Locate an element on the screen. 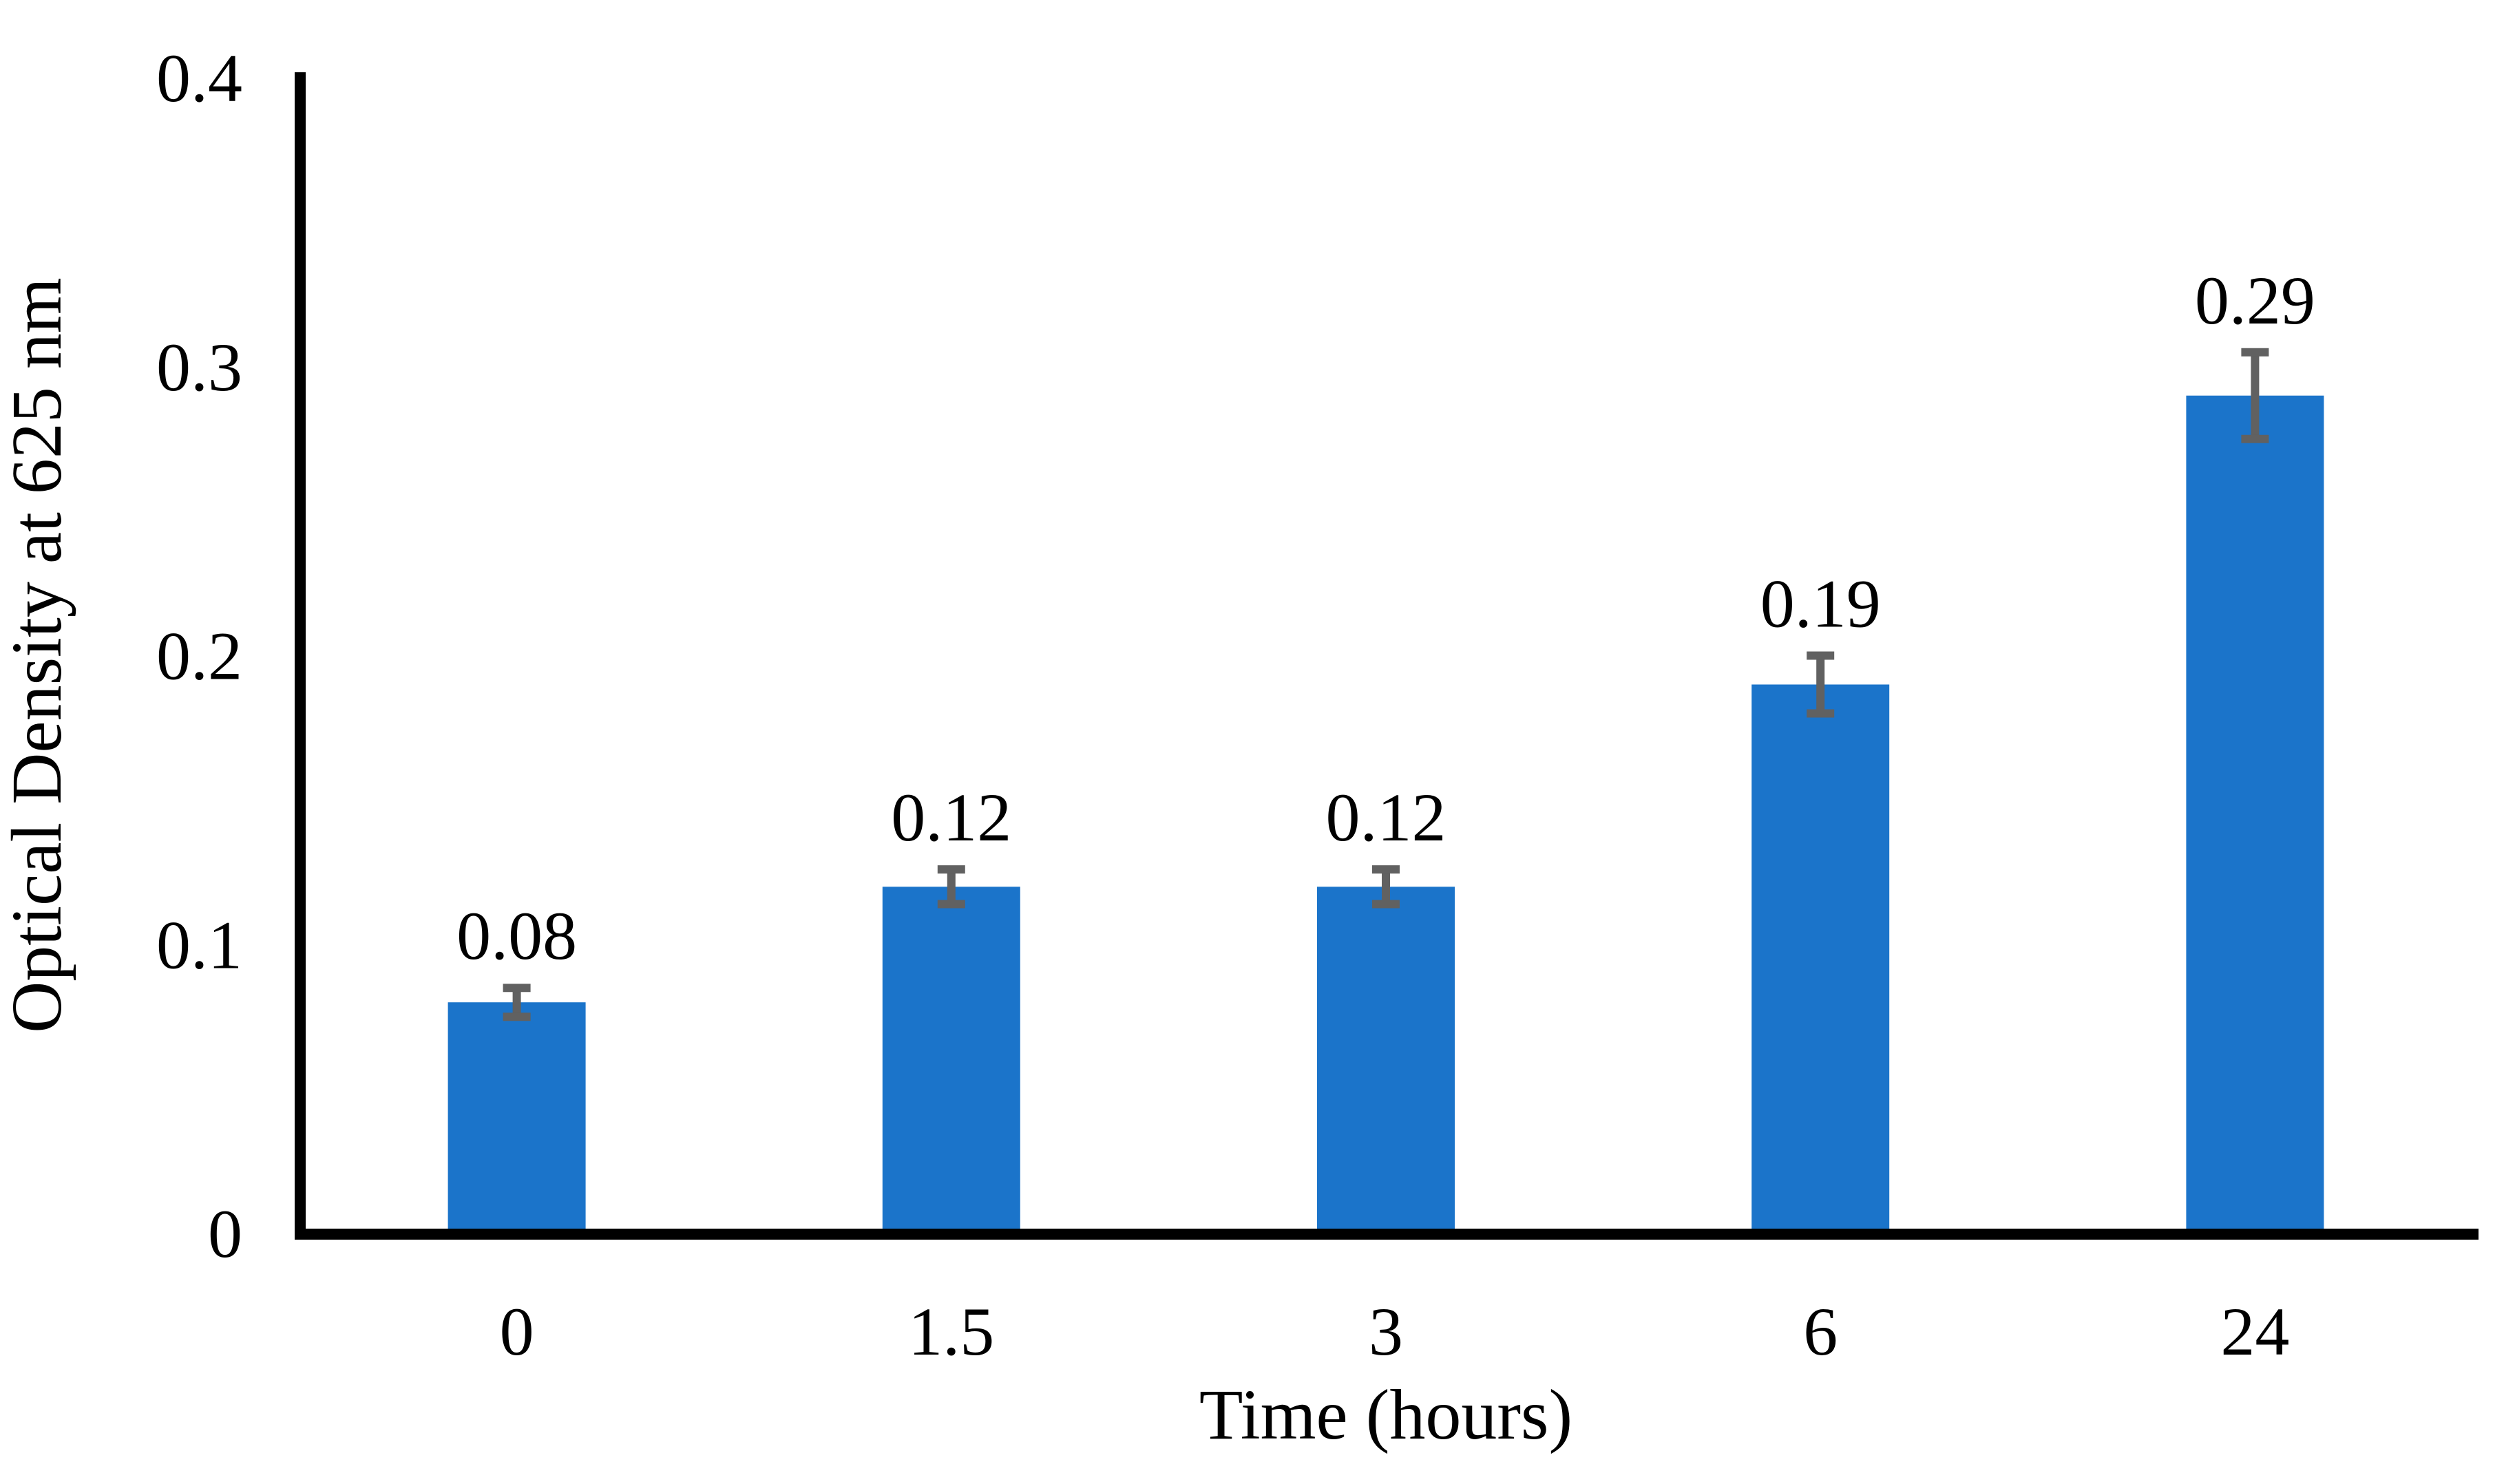 The image size is (2515, 1484). x-tick-label: 1.5 is located at coordinates (951, 1331).